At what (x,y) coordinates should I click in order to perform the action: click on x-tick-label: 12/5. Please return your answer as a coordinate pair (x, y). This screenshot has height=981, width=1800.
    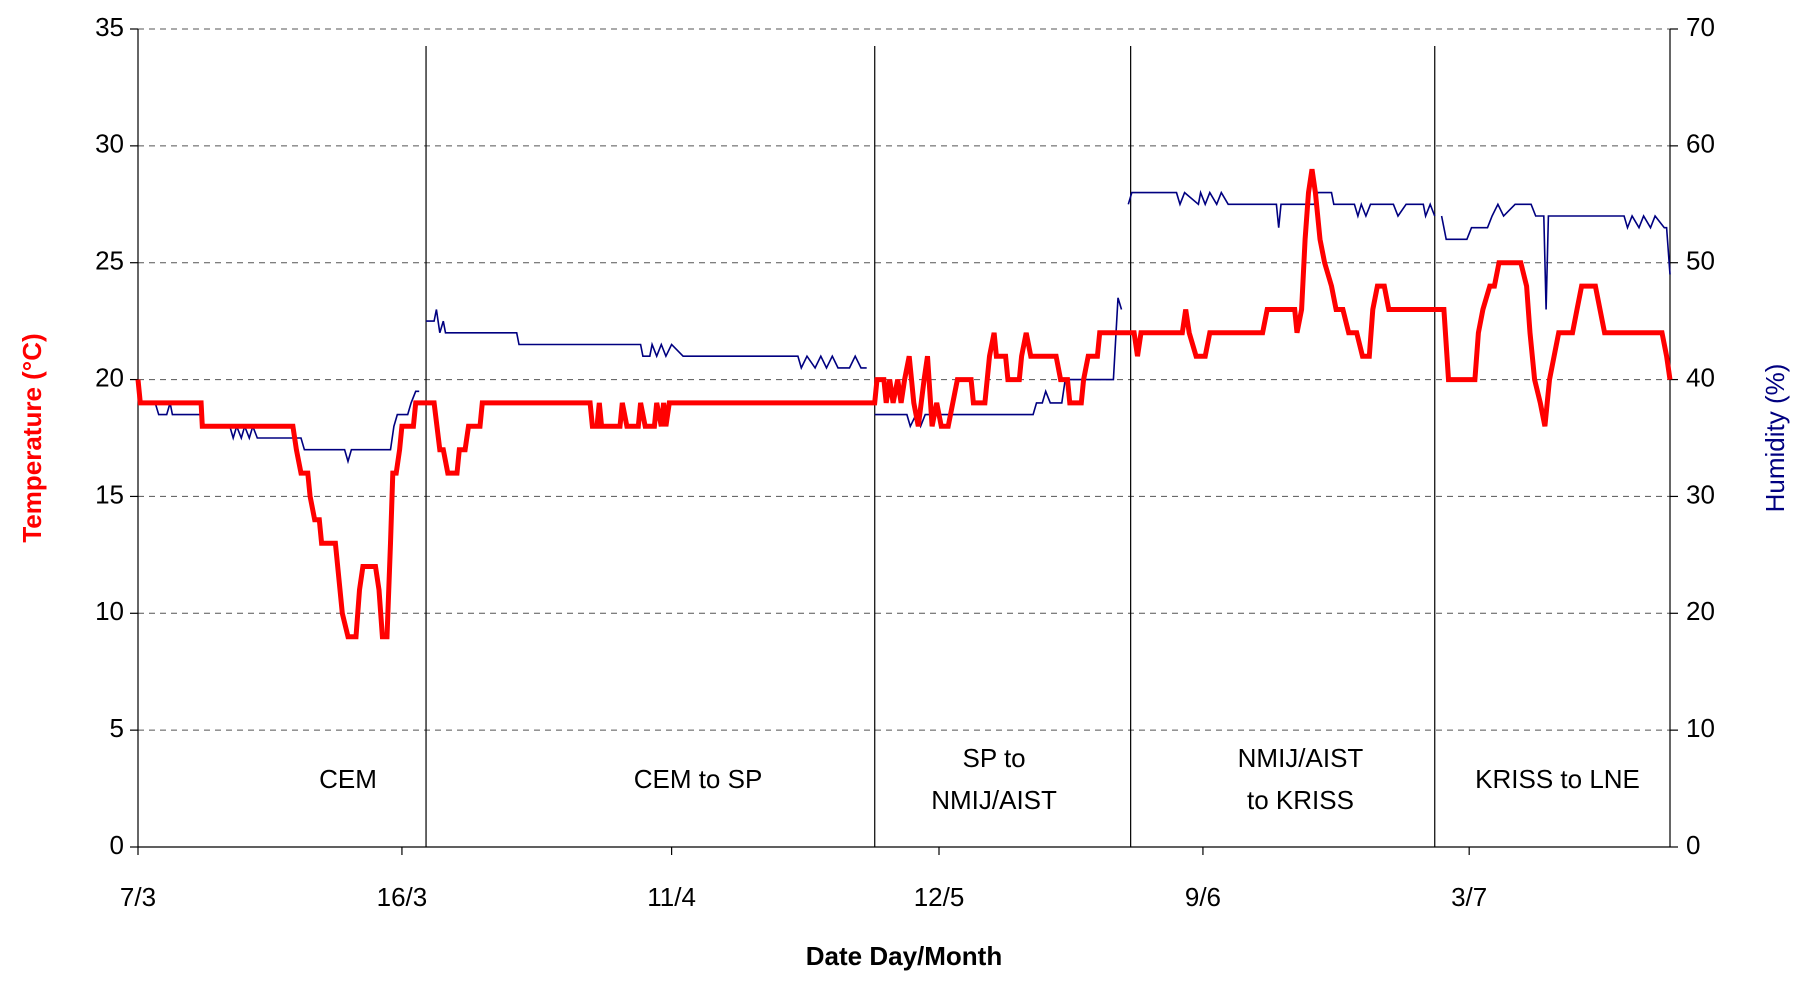
    Looking at the image, I should click on (939, 897).